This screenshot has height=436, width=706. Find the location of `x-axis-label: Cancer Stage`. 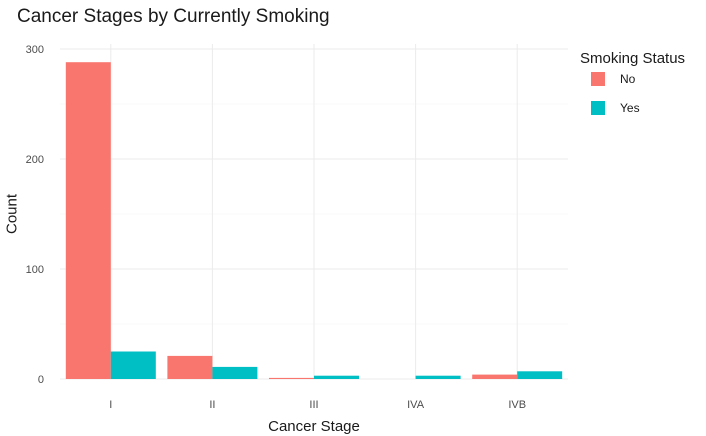

x-axis-label: Cancer Stage is located at coordinates (314, 426).